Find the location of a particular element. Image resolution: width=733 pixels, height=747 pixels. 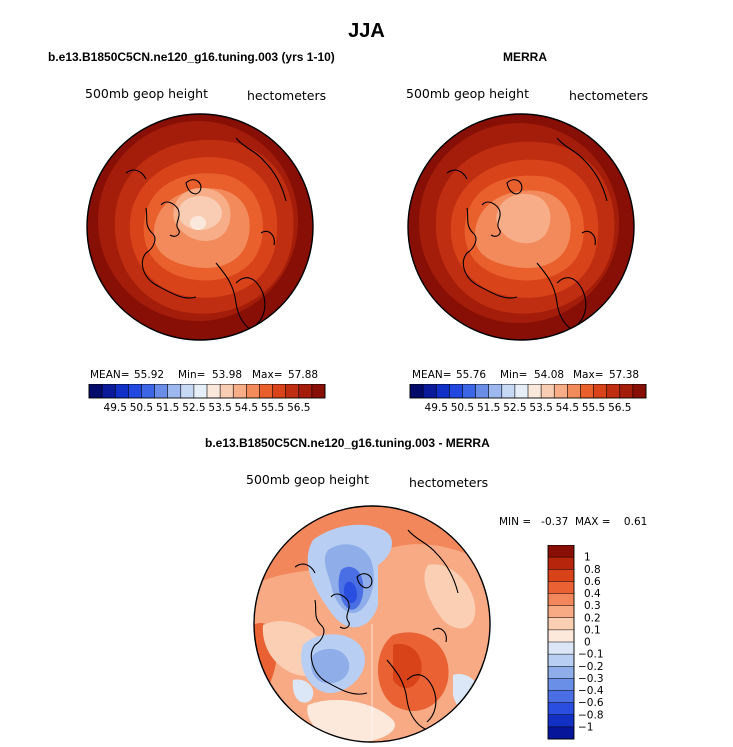

panel1-colorbar-tick-label: 51.5 is located at coordinates (167, 408).